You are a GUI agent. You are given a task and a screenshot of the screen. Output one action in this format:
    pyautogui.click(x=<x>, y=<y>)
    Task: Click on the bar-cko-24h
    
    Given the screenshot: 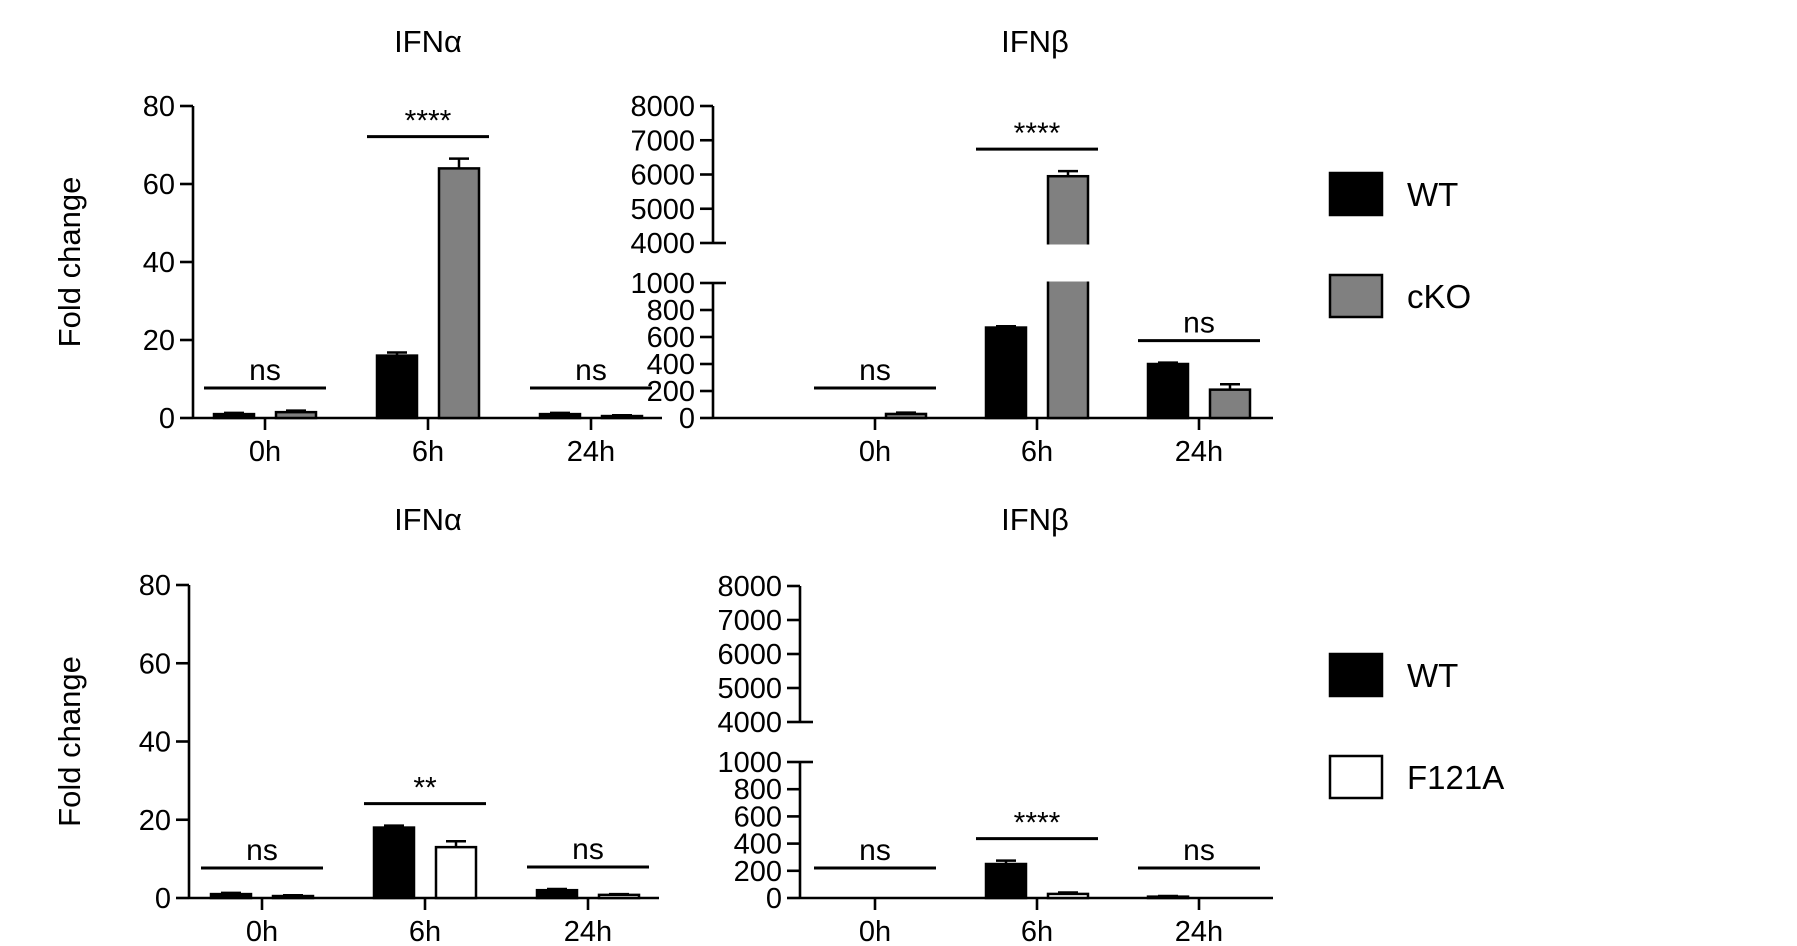 What is the action you would take?
    pyautogui.click(x=1230, y=404)
    